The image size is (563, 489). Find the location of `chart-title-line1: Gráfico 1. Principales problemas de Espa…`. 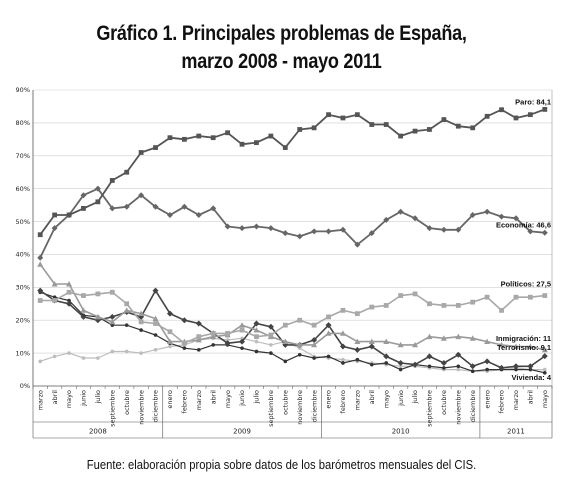

chart-title-line1: Gráfico 1. Principales problemas de Espa… is located at coordinates (281, 33).